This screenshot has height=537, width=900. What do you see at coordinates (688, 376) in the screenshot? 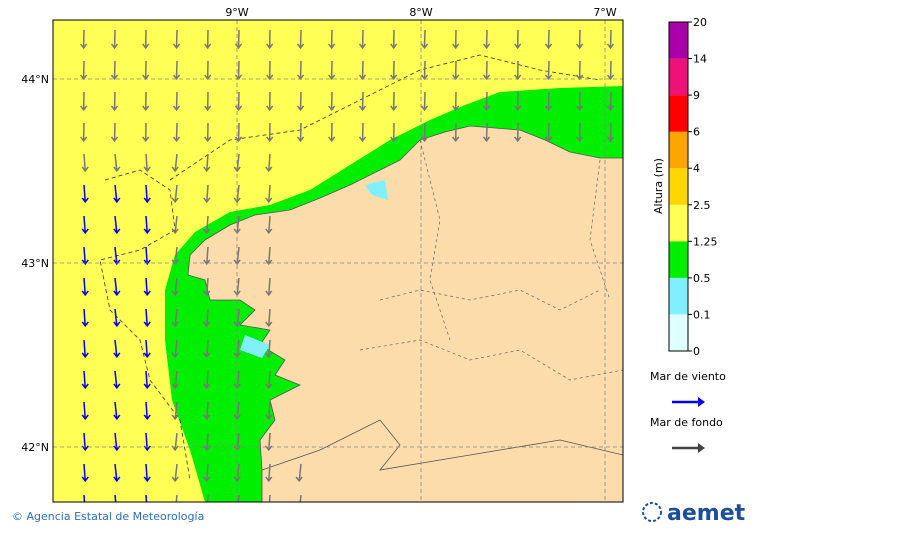
I see `legend-label: Mar de viento` at bounding box center [688, 376].